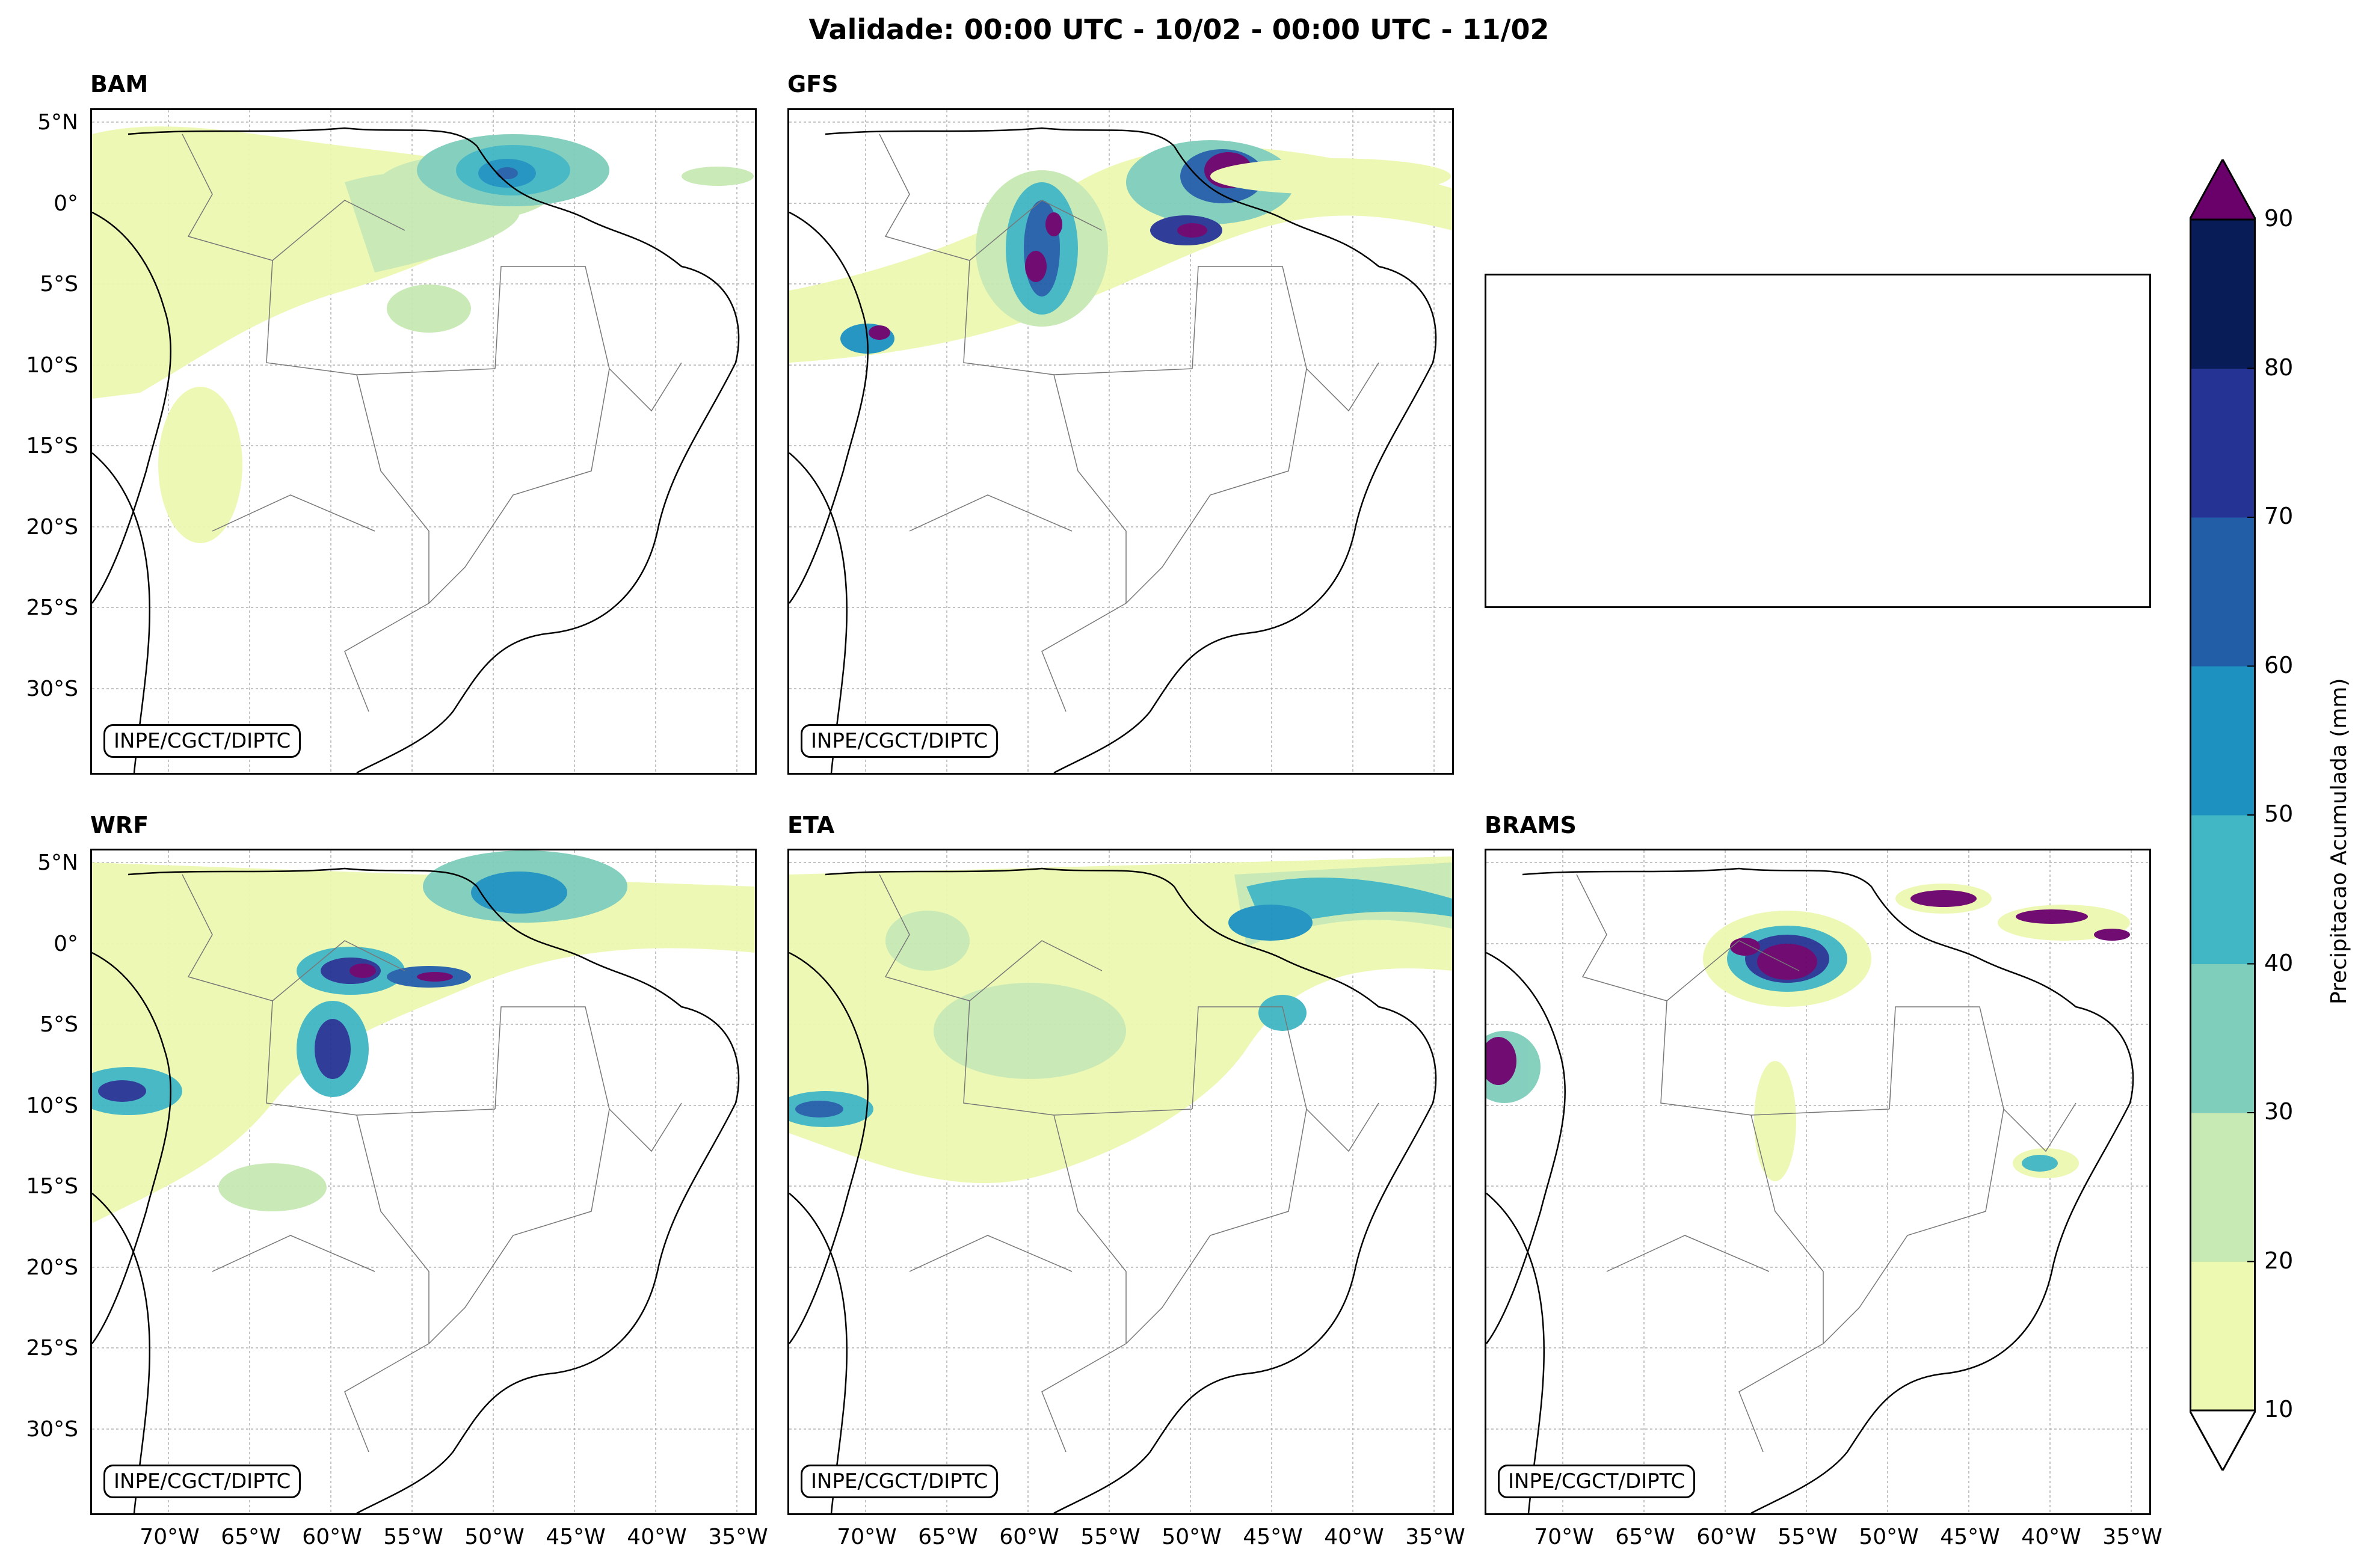  I want to click on colorbar-tick-label: 50, so click(2279, 814).